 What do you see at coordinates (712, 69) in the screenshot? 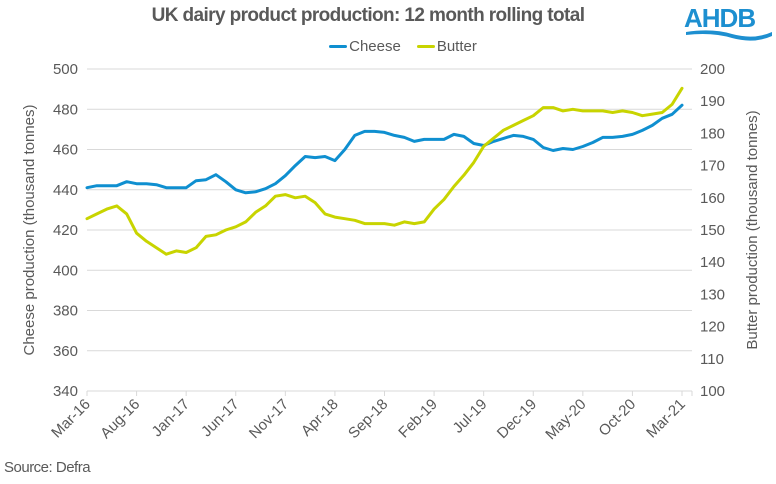
I see `y-right-tick-label: 200` at bounding box center [712, 69].